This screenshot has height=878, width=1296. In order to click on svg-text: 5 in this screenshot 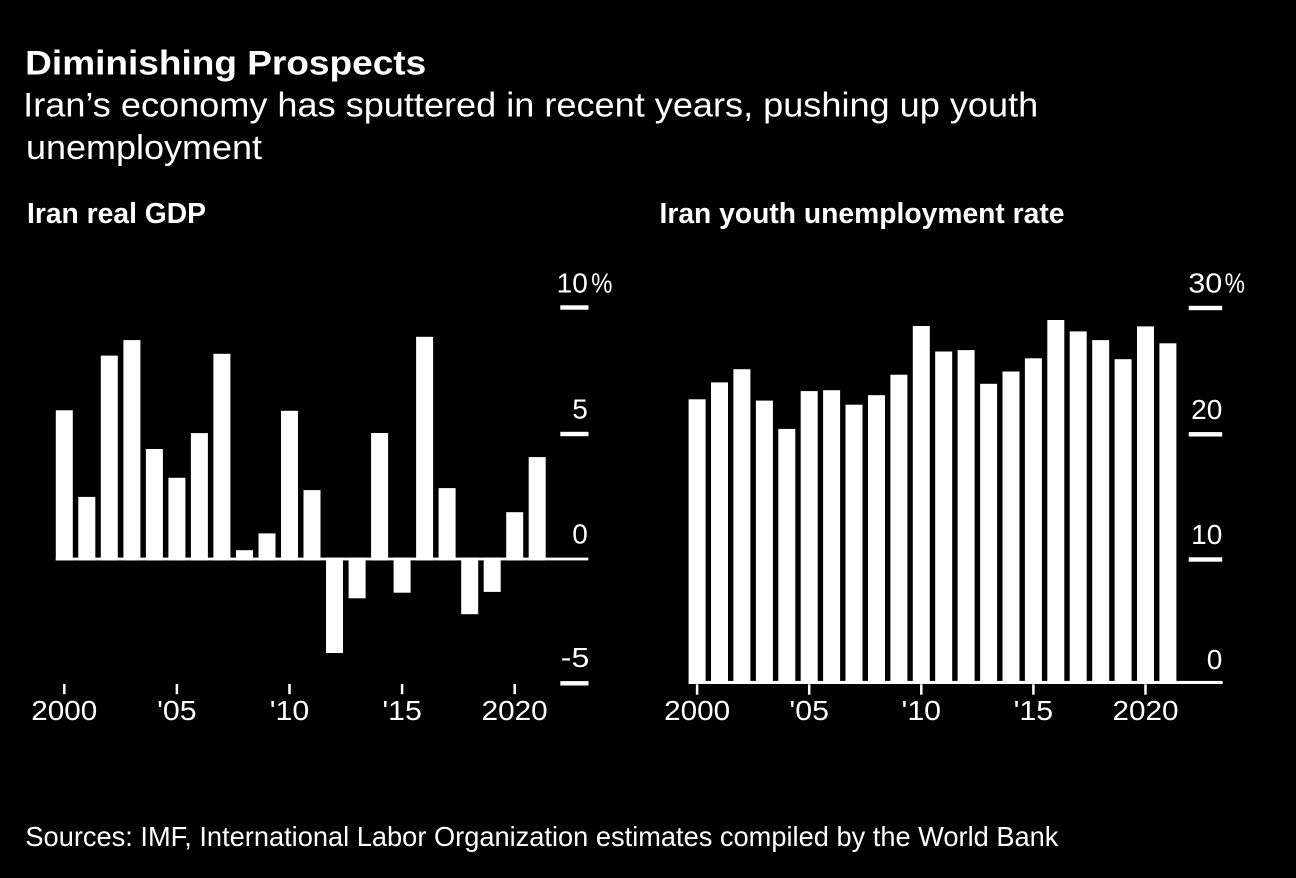, I will do `click(580, 409)`.